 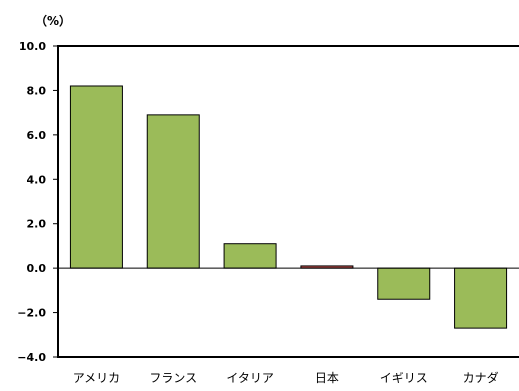 What do you see at coordinates (37, 179) in the screenshot?
I see `y-tick-label: 4.0` at bounding box center [37, 179].